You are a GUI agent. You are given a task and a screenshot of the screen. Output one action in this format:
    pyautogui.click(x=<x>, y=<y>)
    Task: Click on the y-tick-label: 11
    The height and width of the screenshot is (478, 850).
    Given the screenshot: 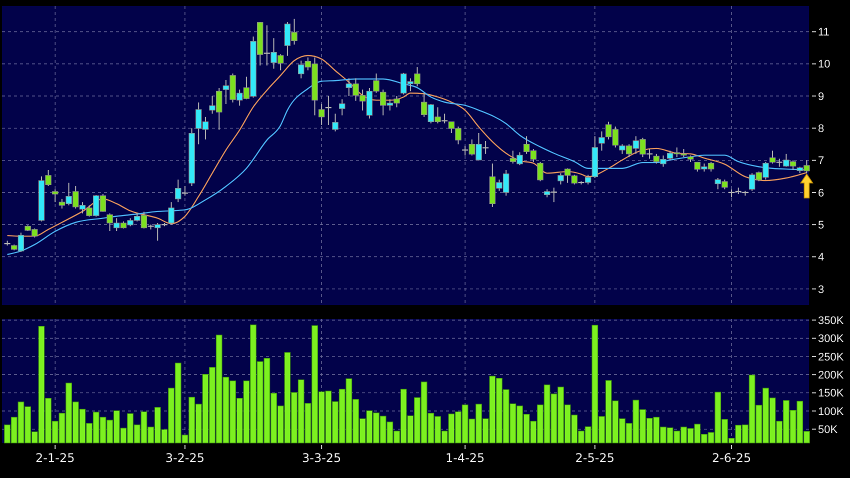 What is the action you would take?
    pyautogui.click(x=824, y=32)
    